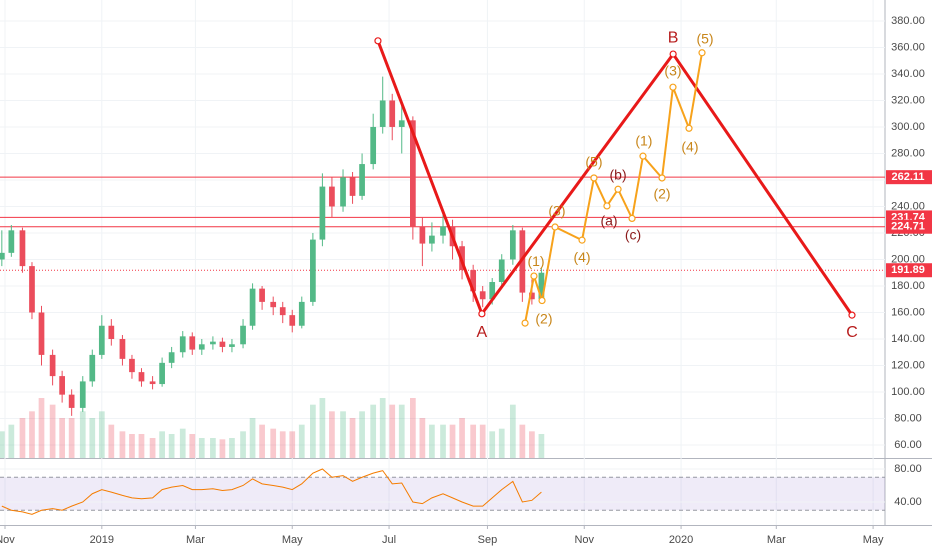  What do you see at coordinates (661, 194) in the screenshot?
I see `wave-label: (2)` at bounding box center [661, 194].